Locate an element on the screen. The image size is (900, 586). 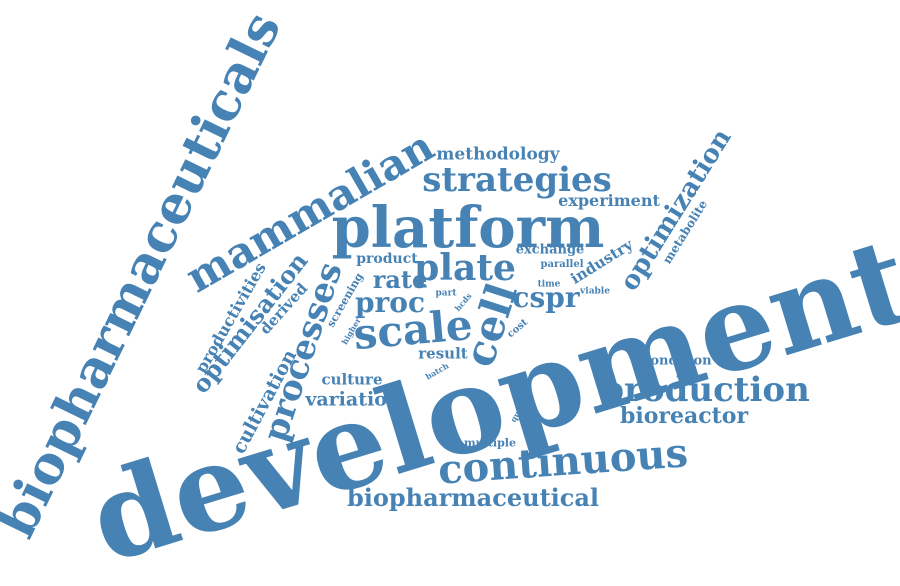
word-production: production is located at coordinates (705, 390).